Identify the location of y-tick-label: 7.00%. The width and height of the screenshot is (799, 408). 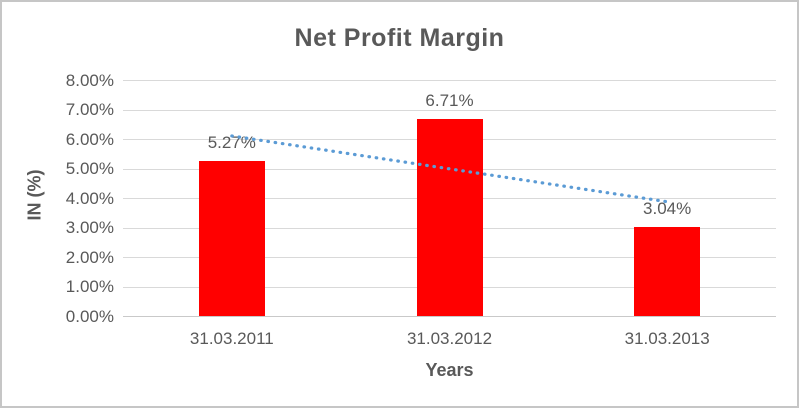
(89, 109).